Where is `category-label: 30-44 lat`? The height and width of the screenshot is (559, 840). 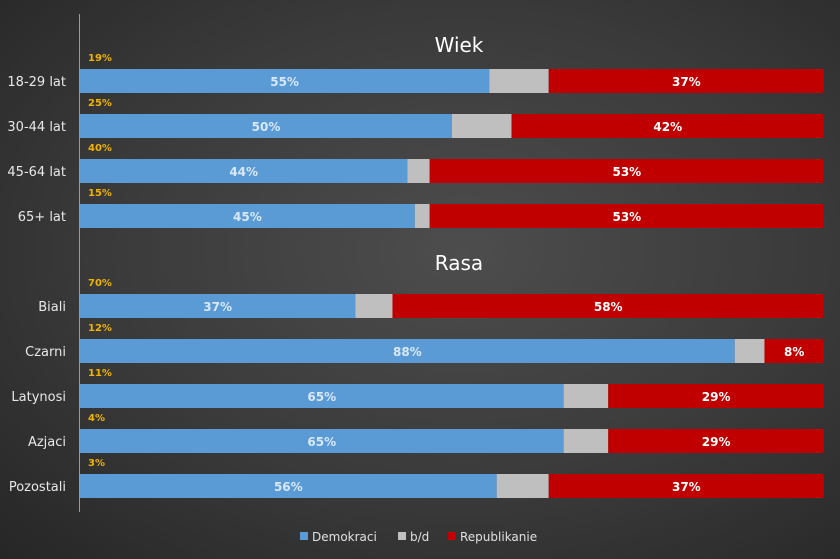 category-label: 30-44 lat is located at coordinates (36, 127).